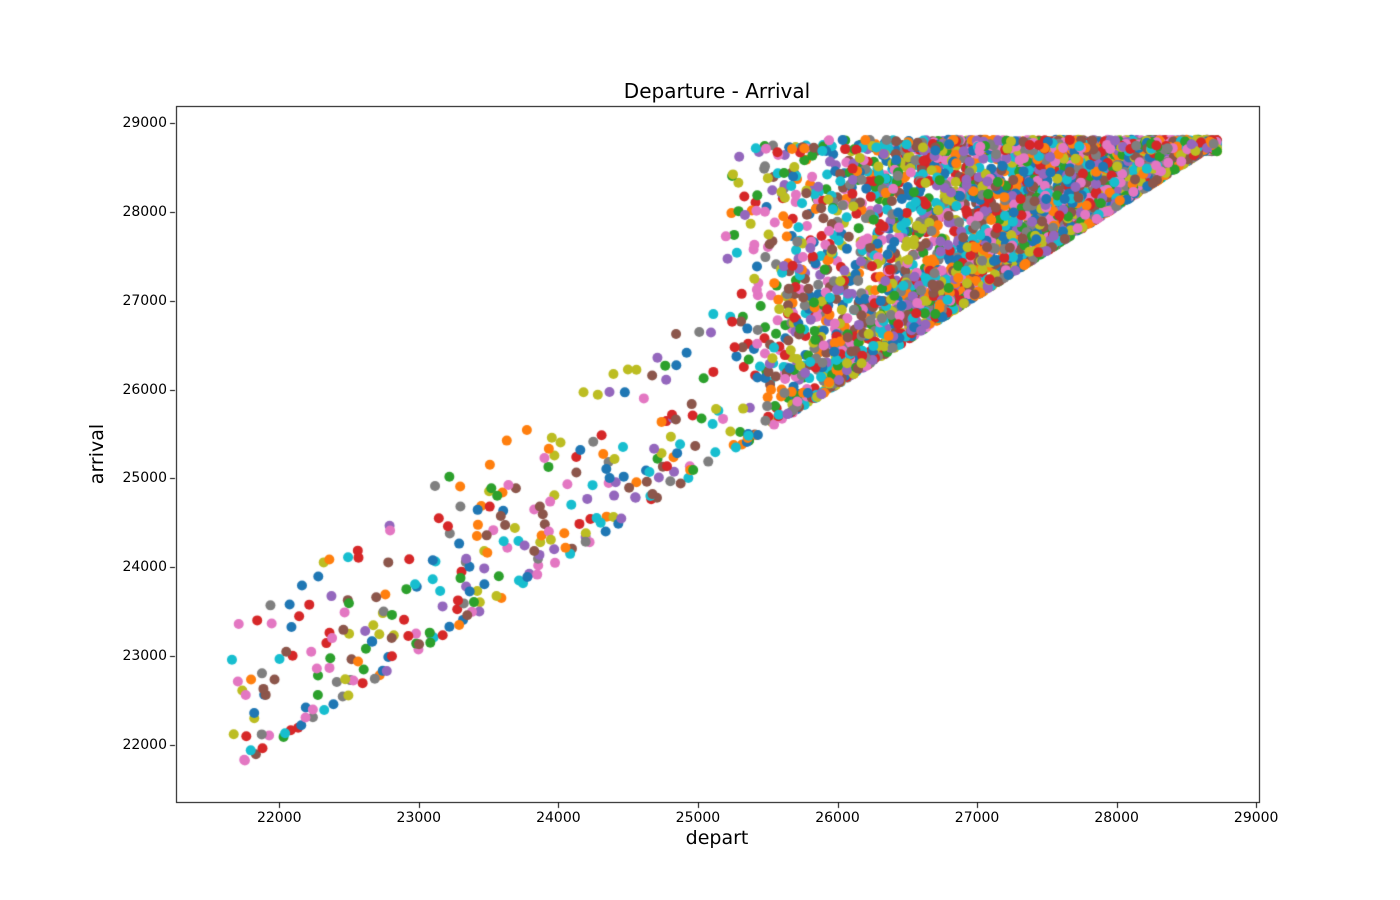 The image size is (1400, 900). What do you see at coordinates (837, 818) in the screenshot?
I see `x-tick-label: 26000` at bounding box center [837, 818].